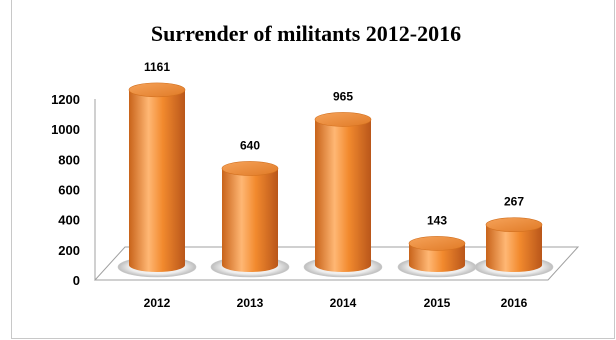 The image size is (616, 340). I want to click on y-tick-label: 0, so click(76, 280).